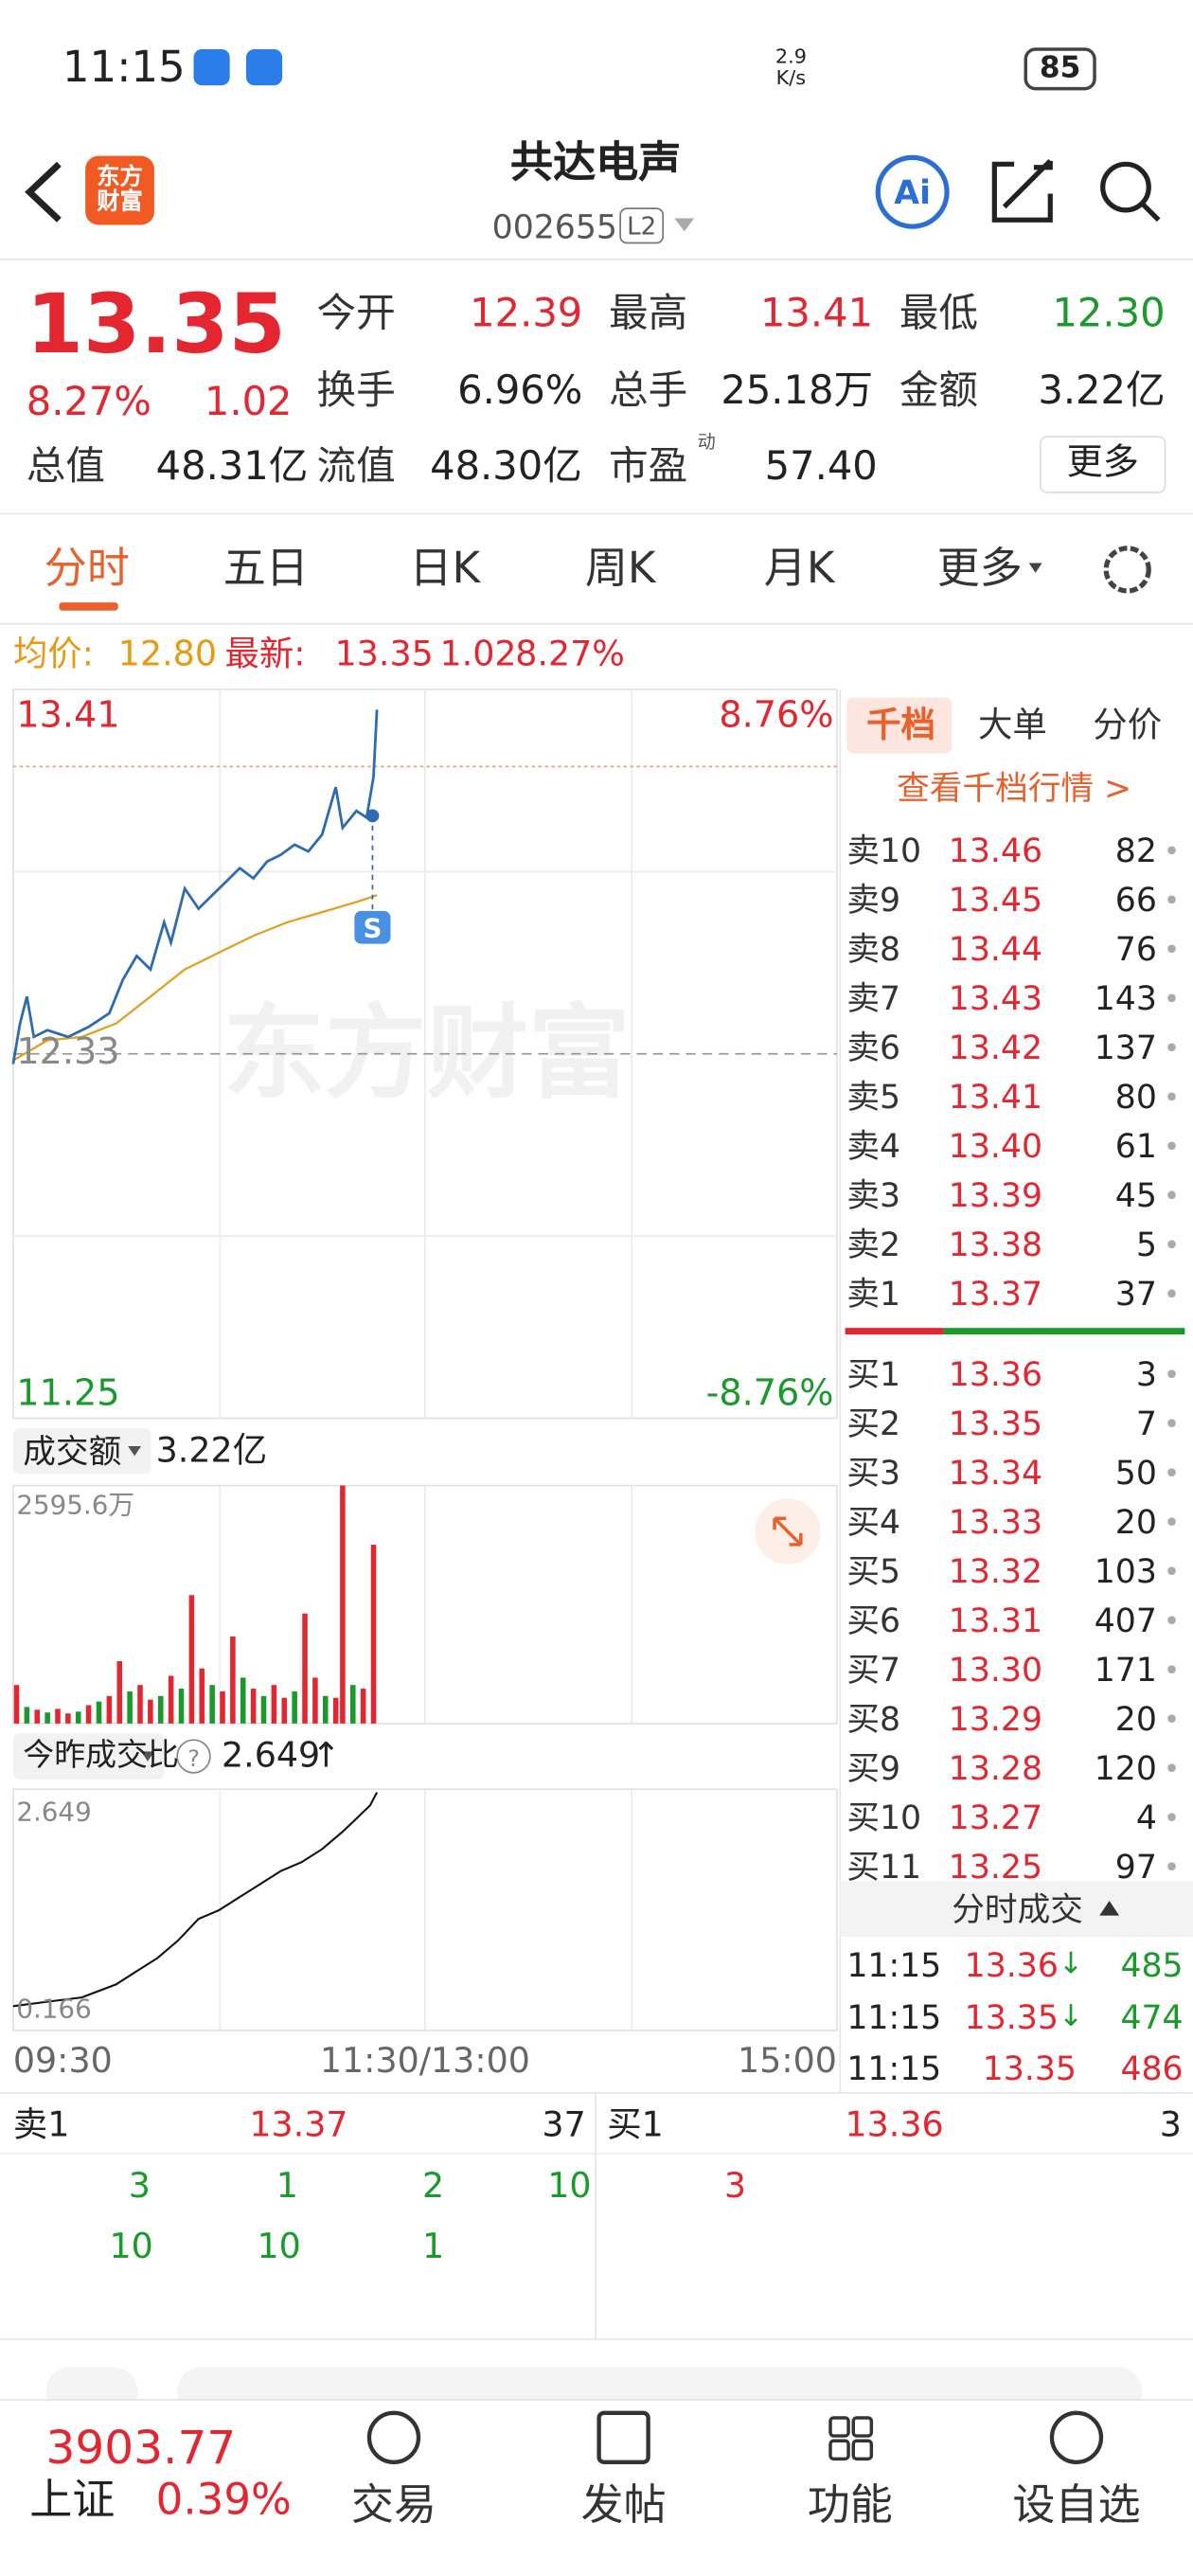 This screenshot has height=2576, width=1193. I want to click on order-qty: 5, so click(1146, 1244).